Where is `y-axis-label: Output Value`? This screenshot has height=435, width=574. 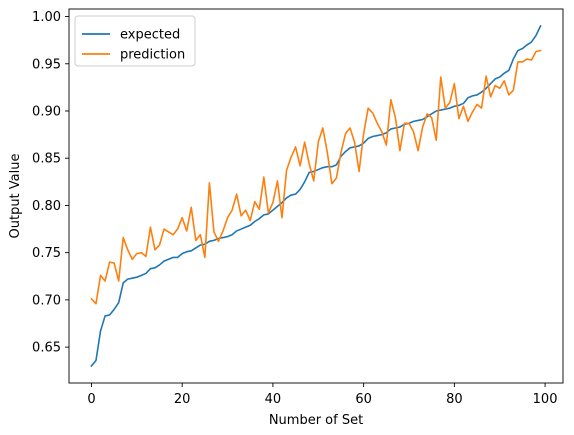 y-axis-label: Output Value is located at coordinates (15, 196).